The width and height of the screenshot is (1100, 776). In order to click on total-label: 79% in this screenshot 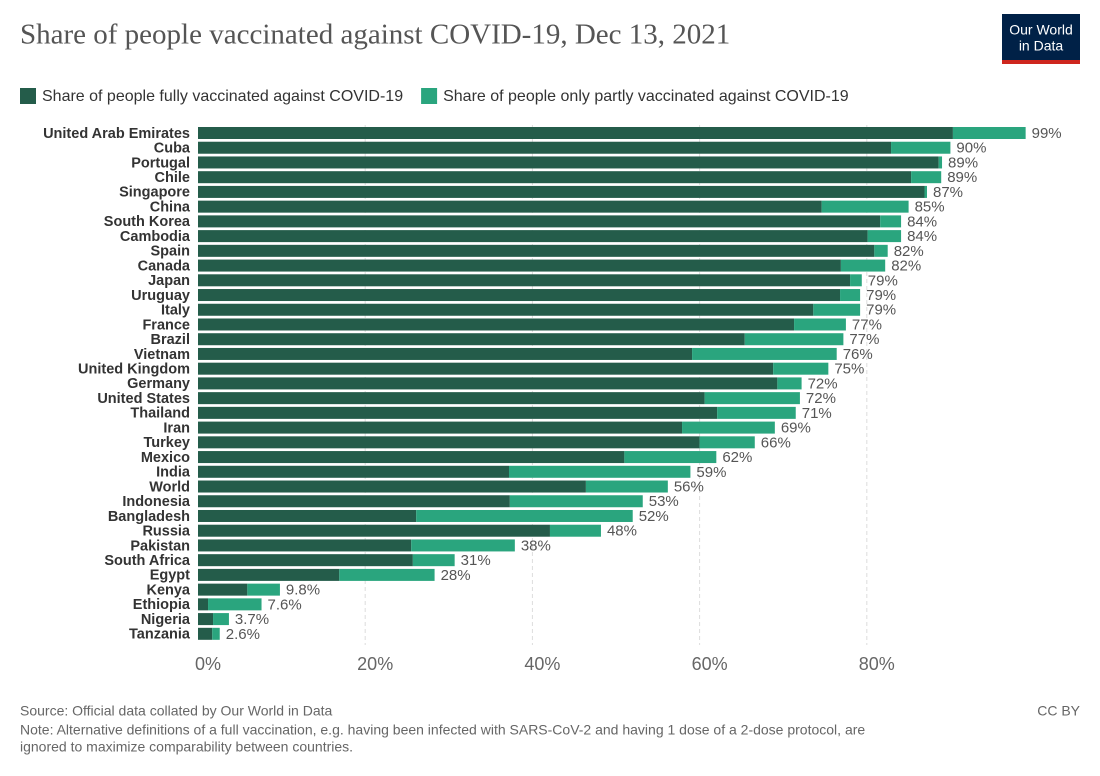, I will do `click(881, 295)`.